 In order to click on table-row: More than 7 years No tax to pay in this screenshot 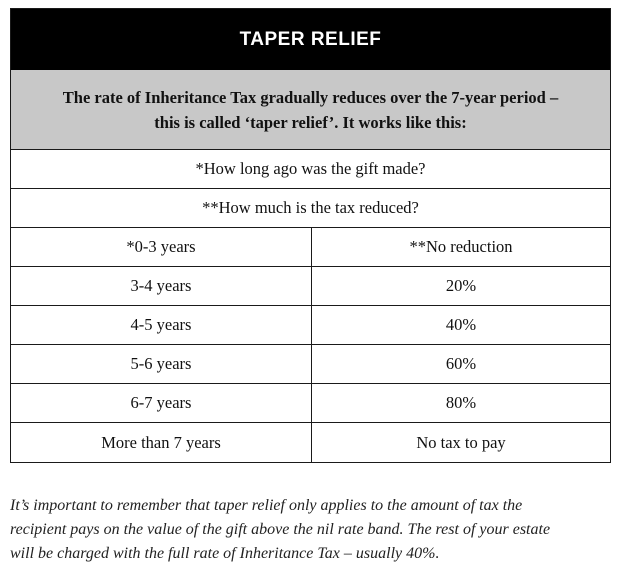, I will do `click(310, 442)`.